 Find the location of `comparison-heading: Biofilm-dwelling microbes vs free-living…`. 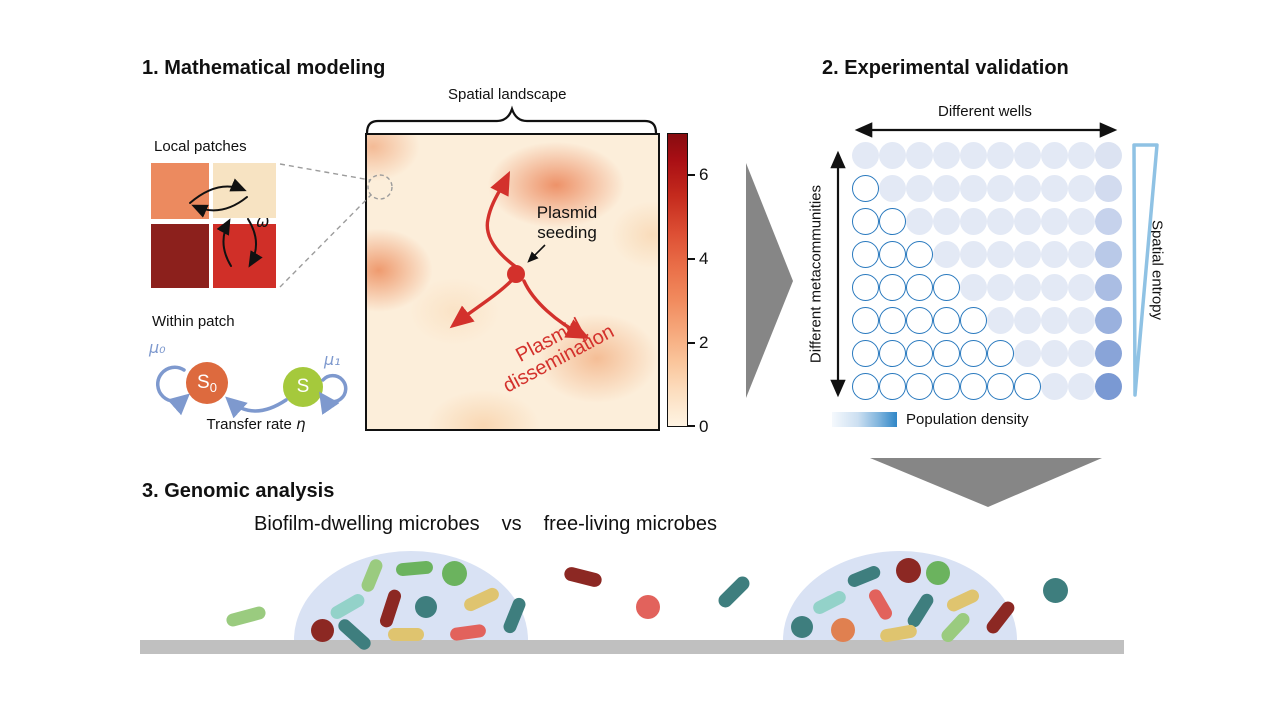

comparison-heading: Biofilm-dwelling microbes vs free-living… is located at coordinates (485, 524).